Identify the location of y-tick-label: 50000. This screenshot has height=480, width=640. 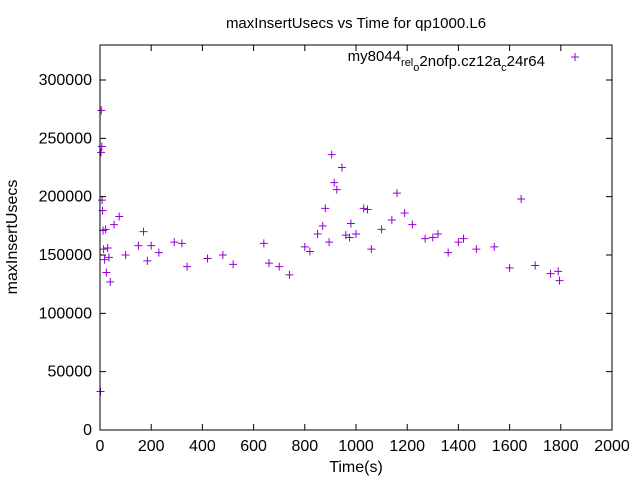
(70, 372).